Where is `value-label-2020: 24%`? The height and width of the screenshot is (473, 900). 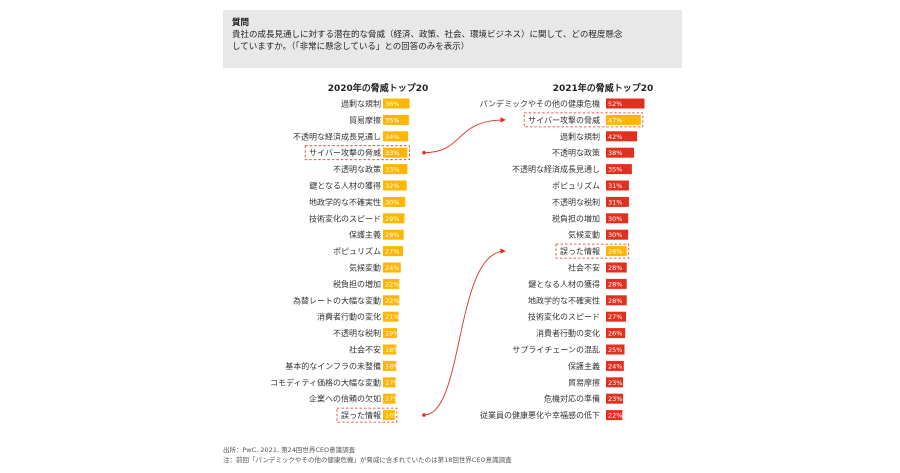 value-label-2020: 24% is located at coordinates (392, 268).